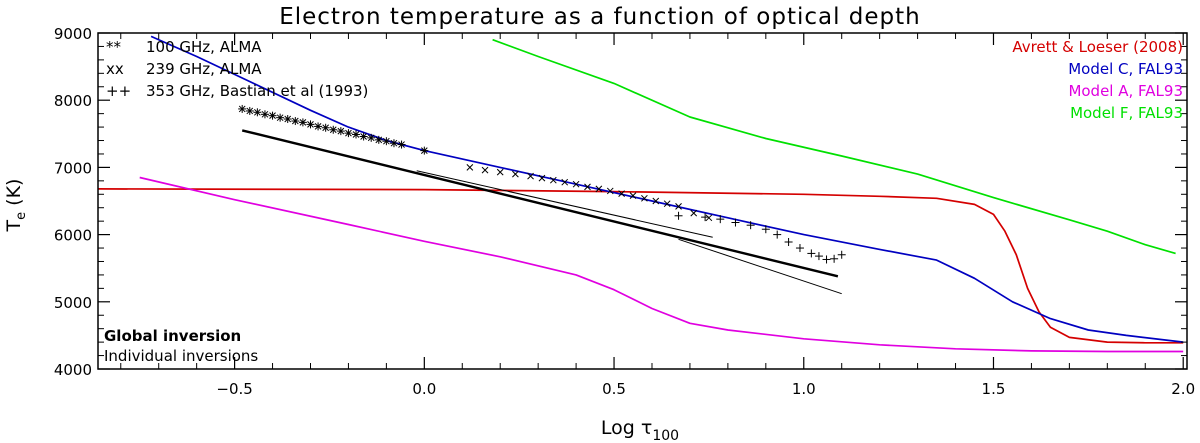  What do you see at coordinates (1125, 91) in the screenshot?
I see `model-legend-entry: Model A, FAL93` at bounding box center [1125, 91].